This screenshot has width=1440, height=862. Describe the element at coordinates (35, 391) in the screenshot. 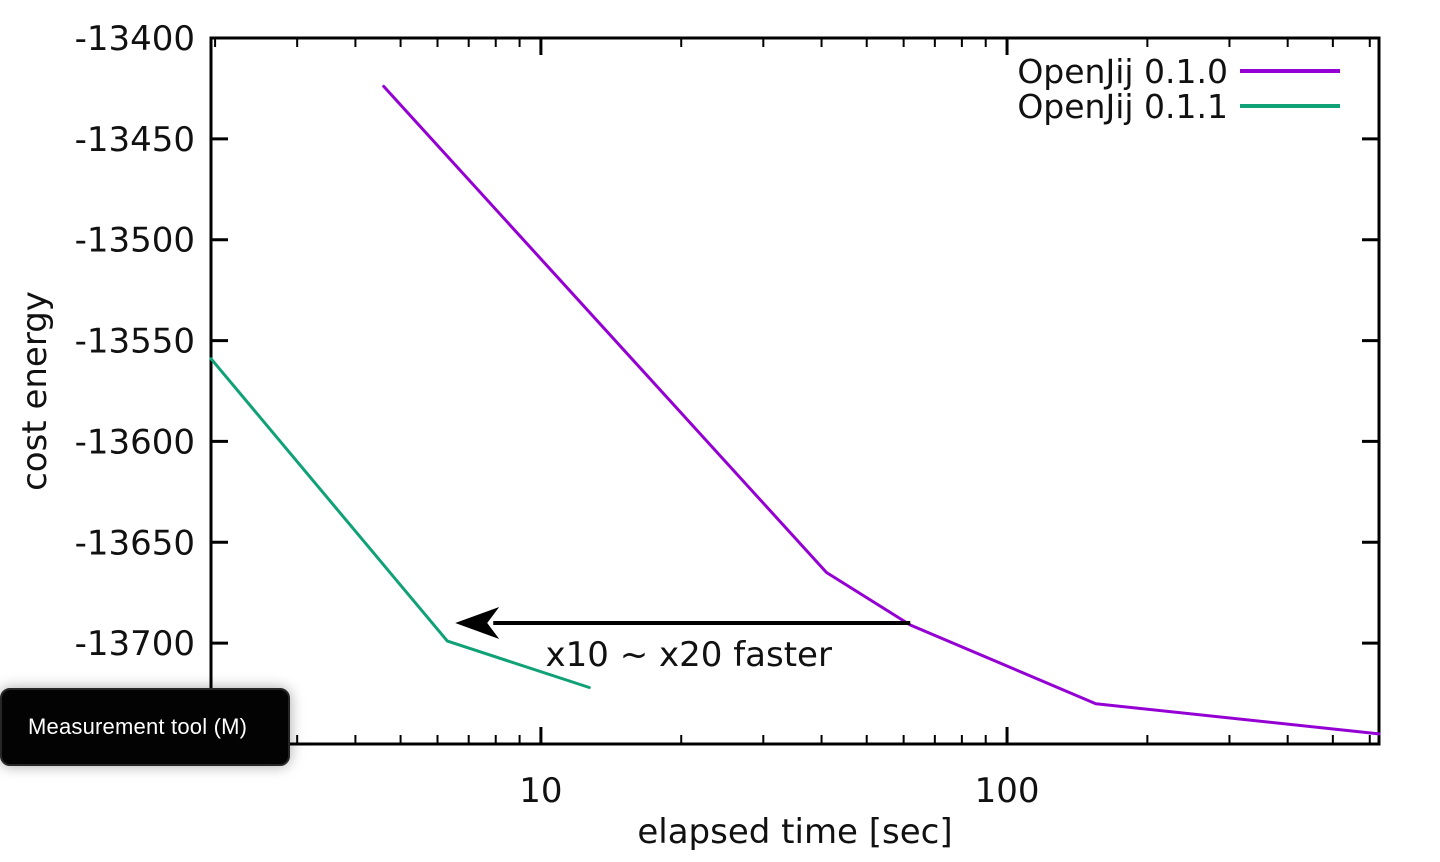

I see `y-axis-title: cost energy` at that location.